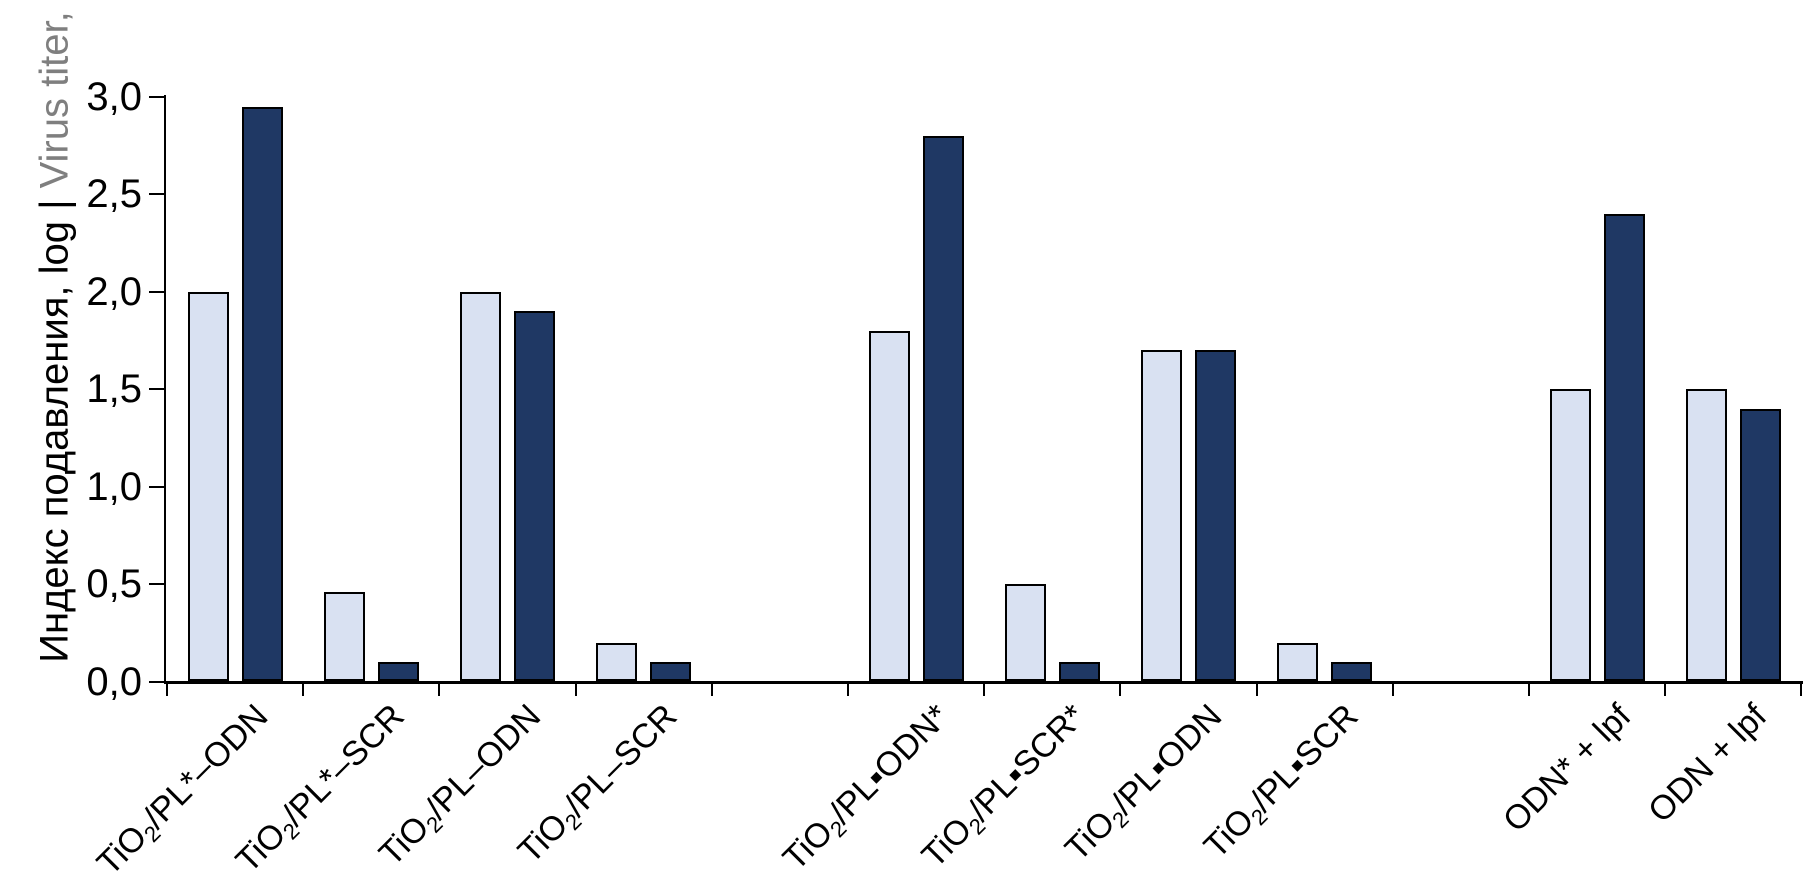 This screenshot has height=880, width=1808. What do you see at coordinates (114, 389) in the screenshot?
I see `y-tick-label: 1,5` at bounding box center [114, 389].